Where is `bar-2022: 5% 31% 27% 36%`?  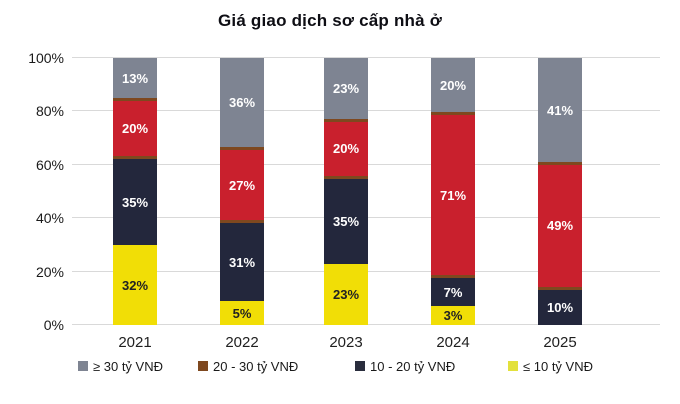 bar-2022: 5% 31% 27% 36% is located at coordinates (242, 191).